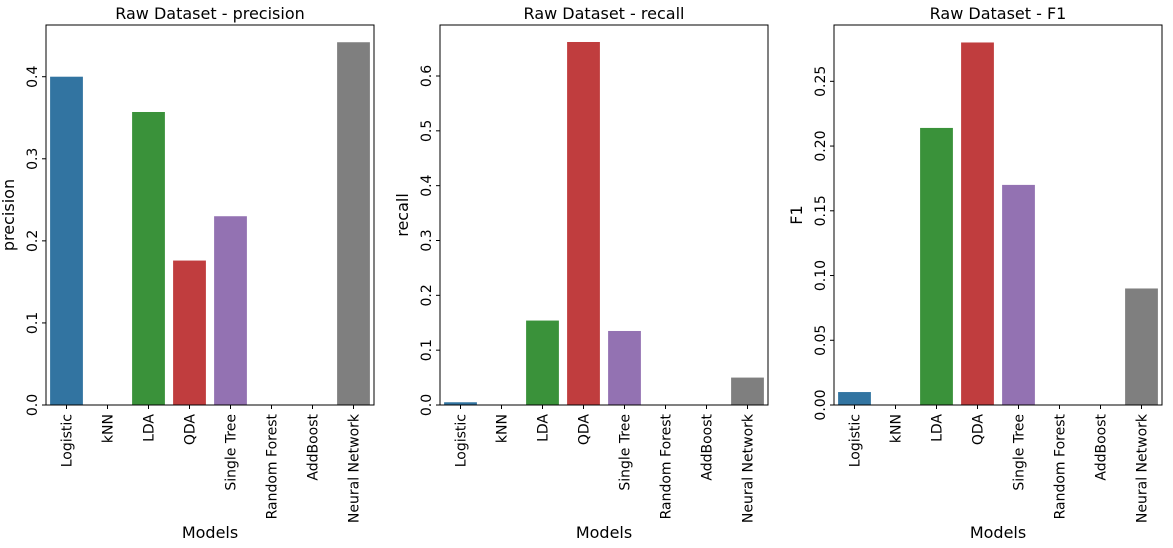  What do you see at coordinates (427, 131) in the screenshot?
I see `y-tick-label: 0.5` at bounding box center [427, 131].